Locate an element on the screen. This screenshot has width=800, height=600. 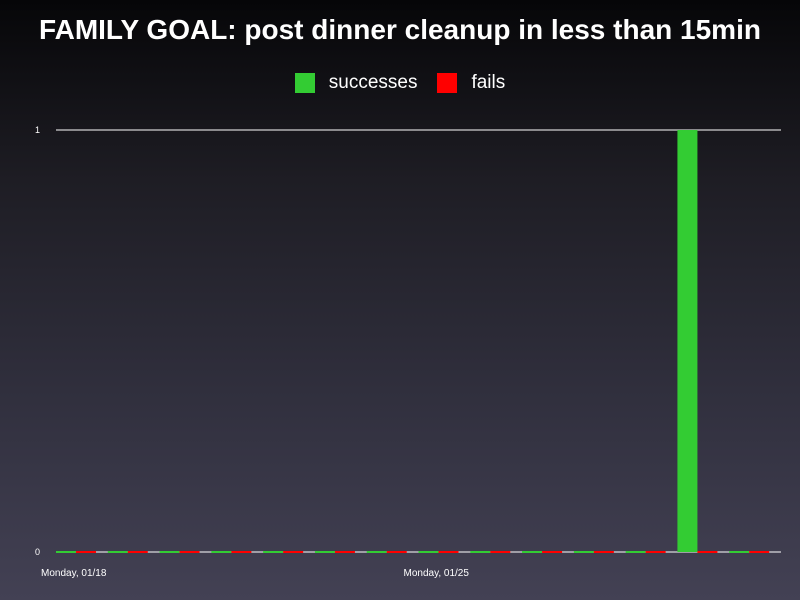
legend-swatch-successes is located at coordinates (304, 83).